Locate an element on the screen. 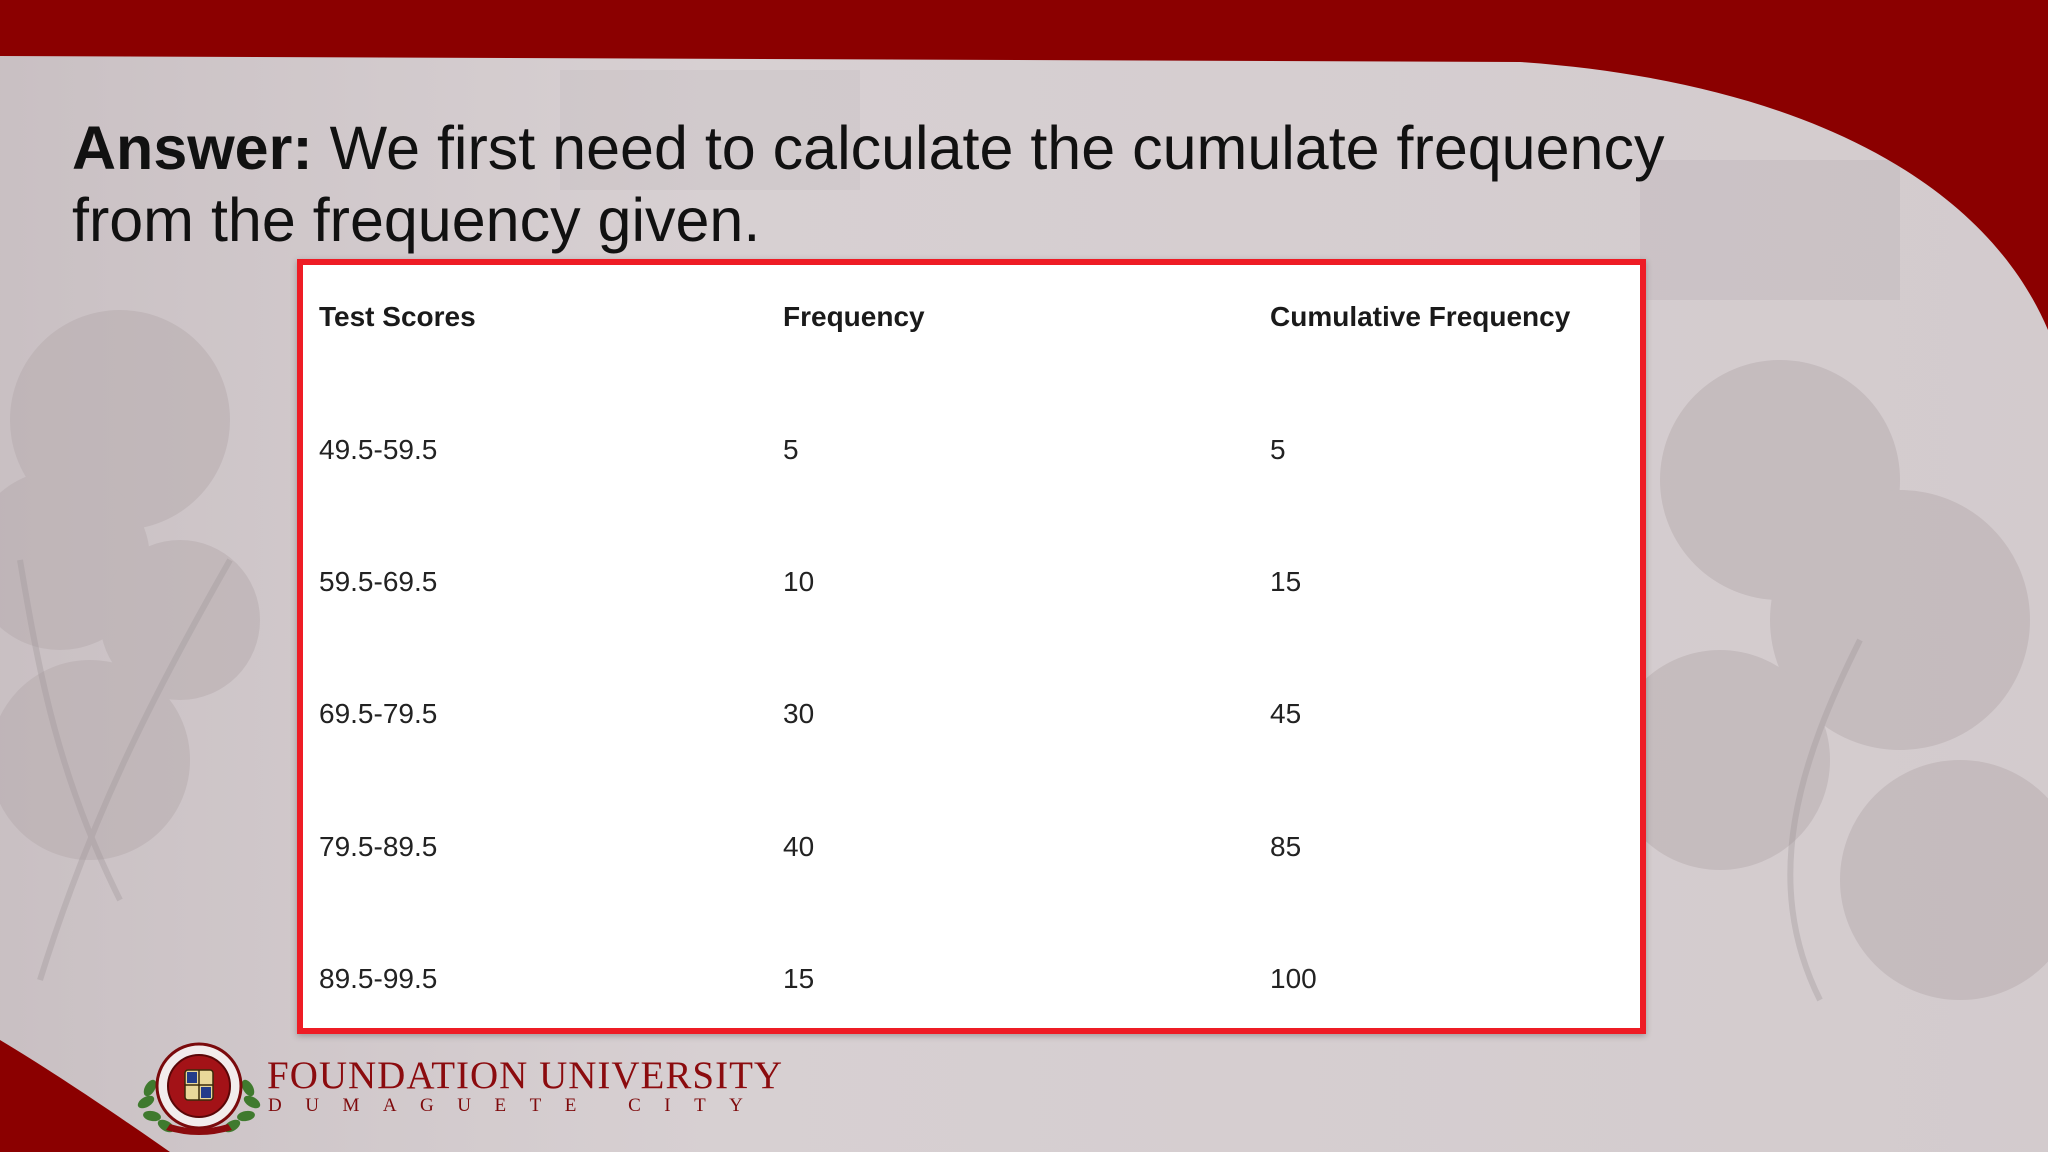 The height and width of the screenshot is (1152, 2048). cell-frequency: 30 is located at coordinates (799, 713).